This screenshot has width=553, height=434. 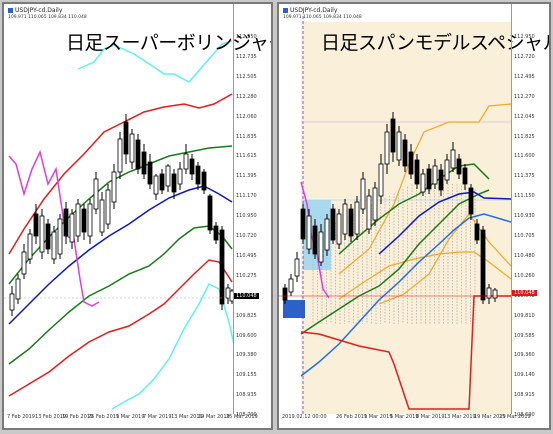 What do you see at coordinates (524, 236) in the screenshot?
I see `price-axis-label: 110.705` at bounding box center [524, 236].